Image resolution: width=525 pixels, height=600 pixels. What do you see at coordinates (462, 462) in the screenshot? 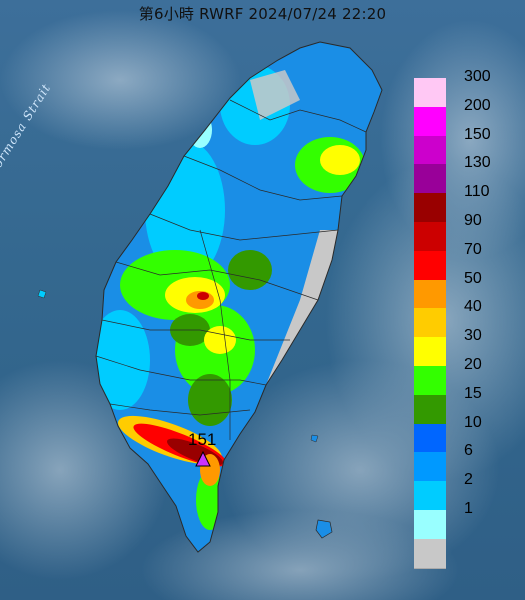
I see `legend-row: 6` at bounding box center [462, 462].